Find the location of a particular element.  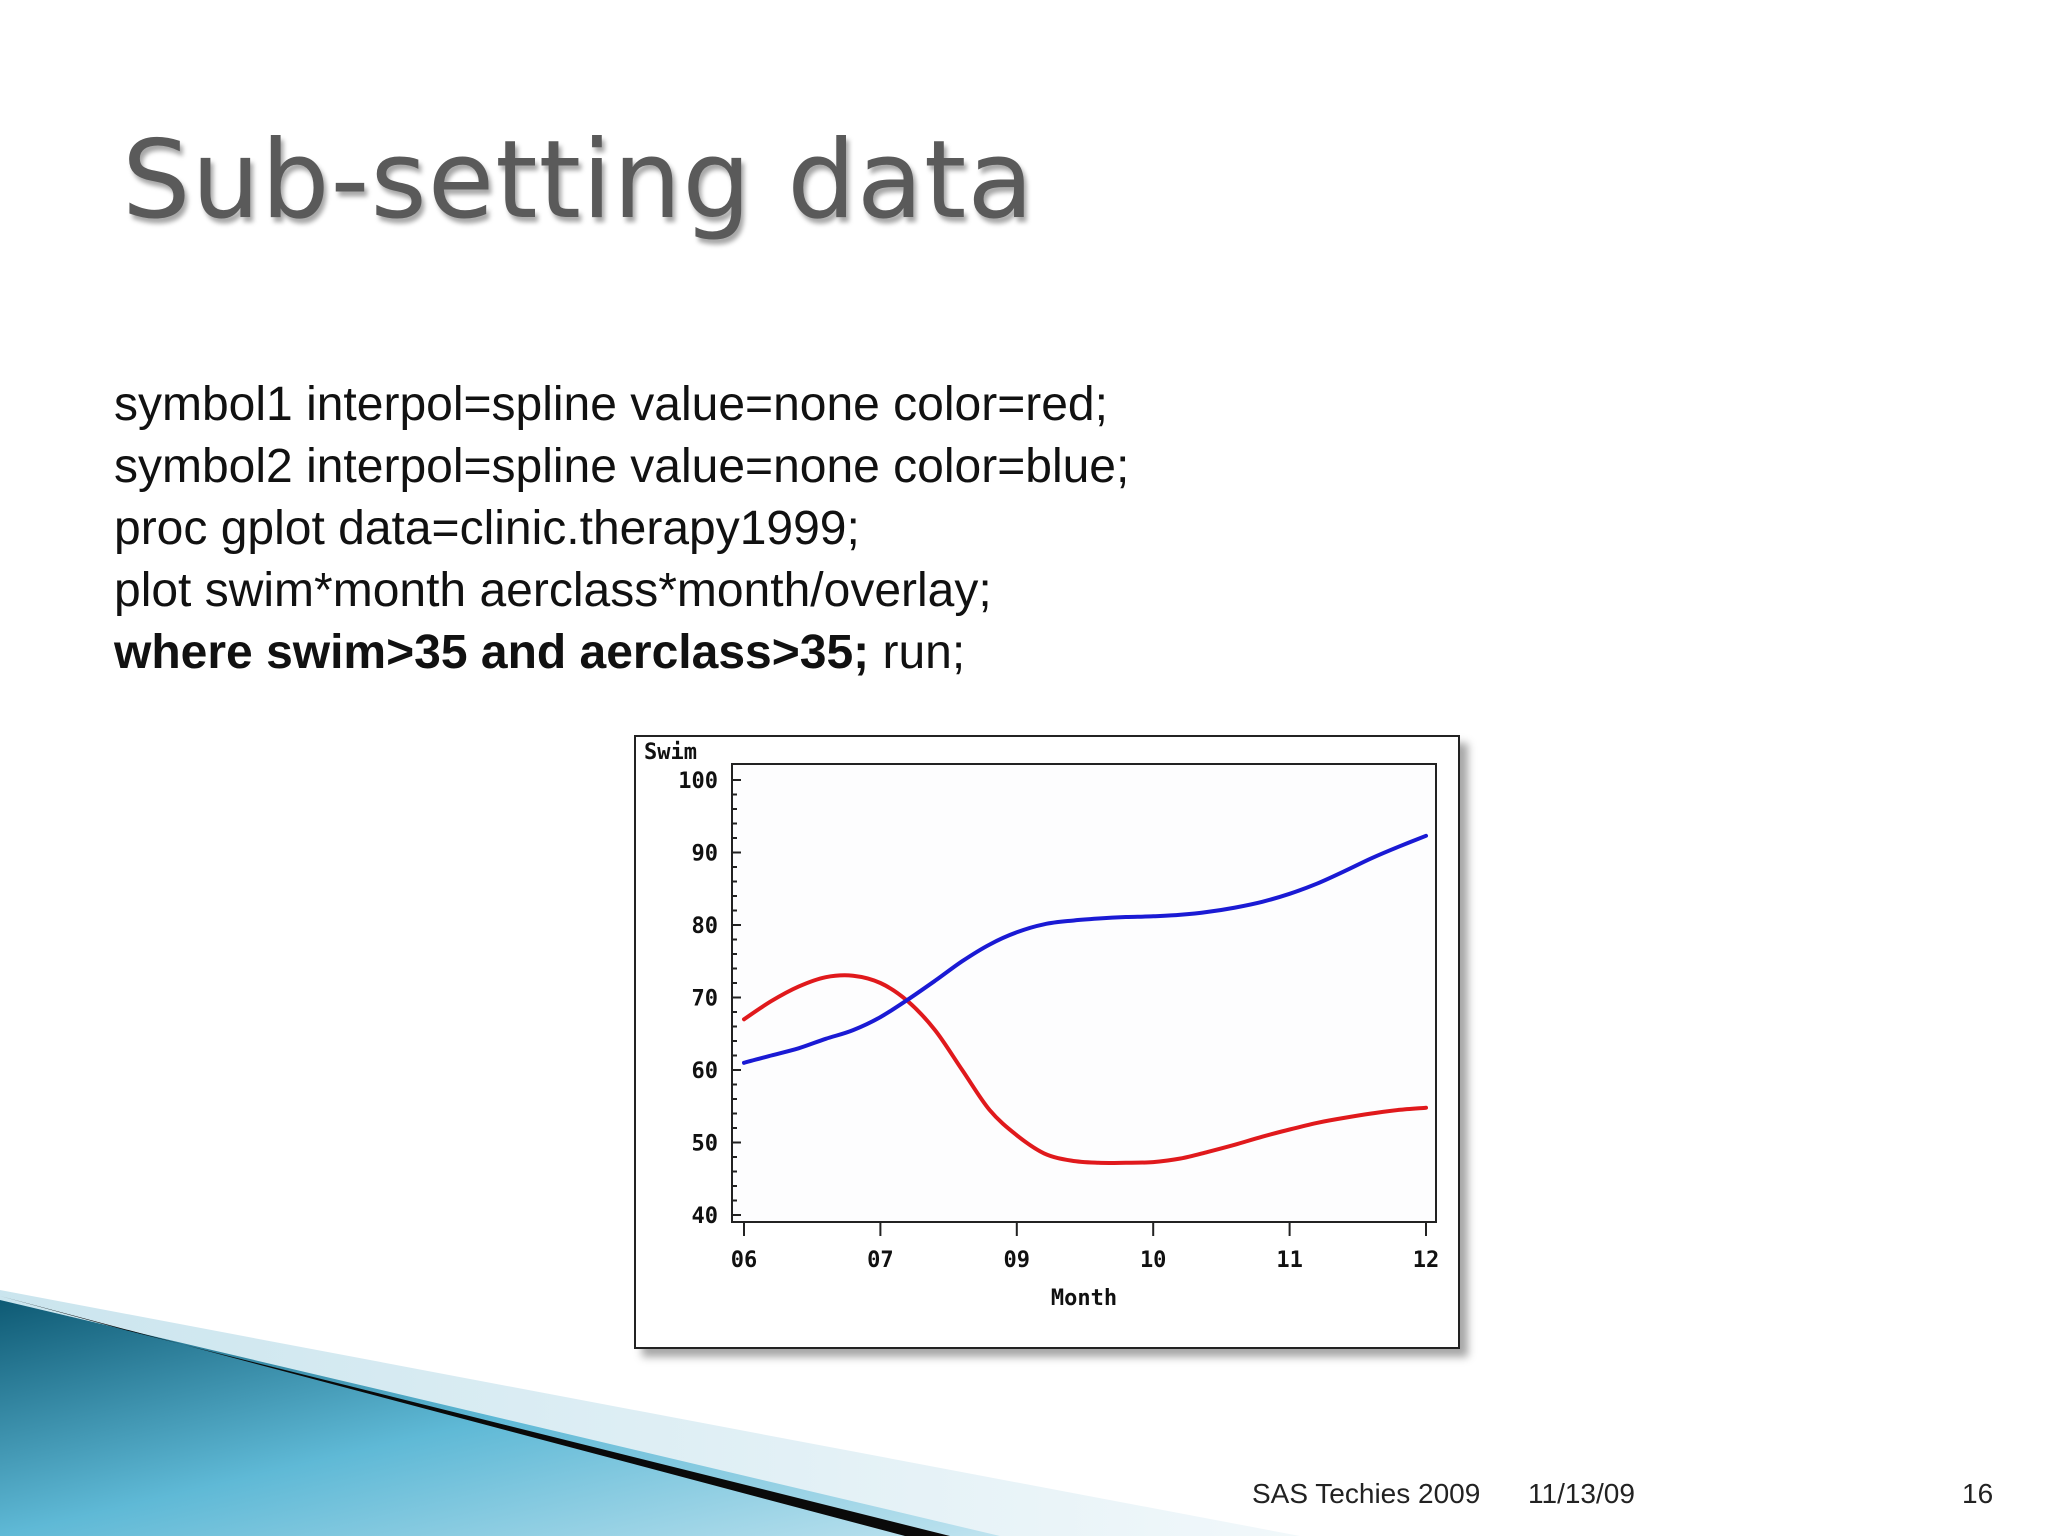

series-layer is located at coordinates (1085, 999).